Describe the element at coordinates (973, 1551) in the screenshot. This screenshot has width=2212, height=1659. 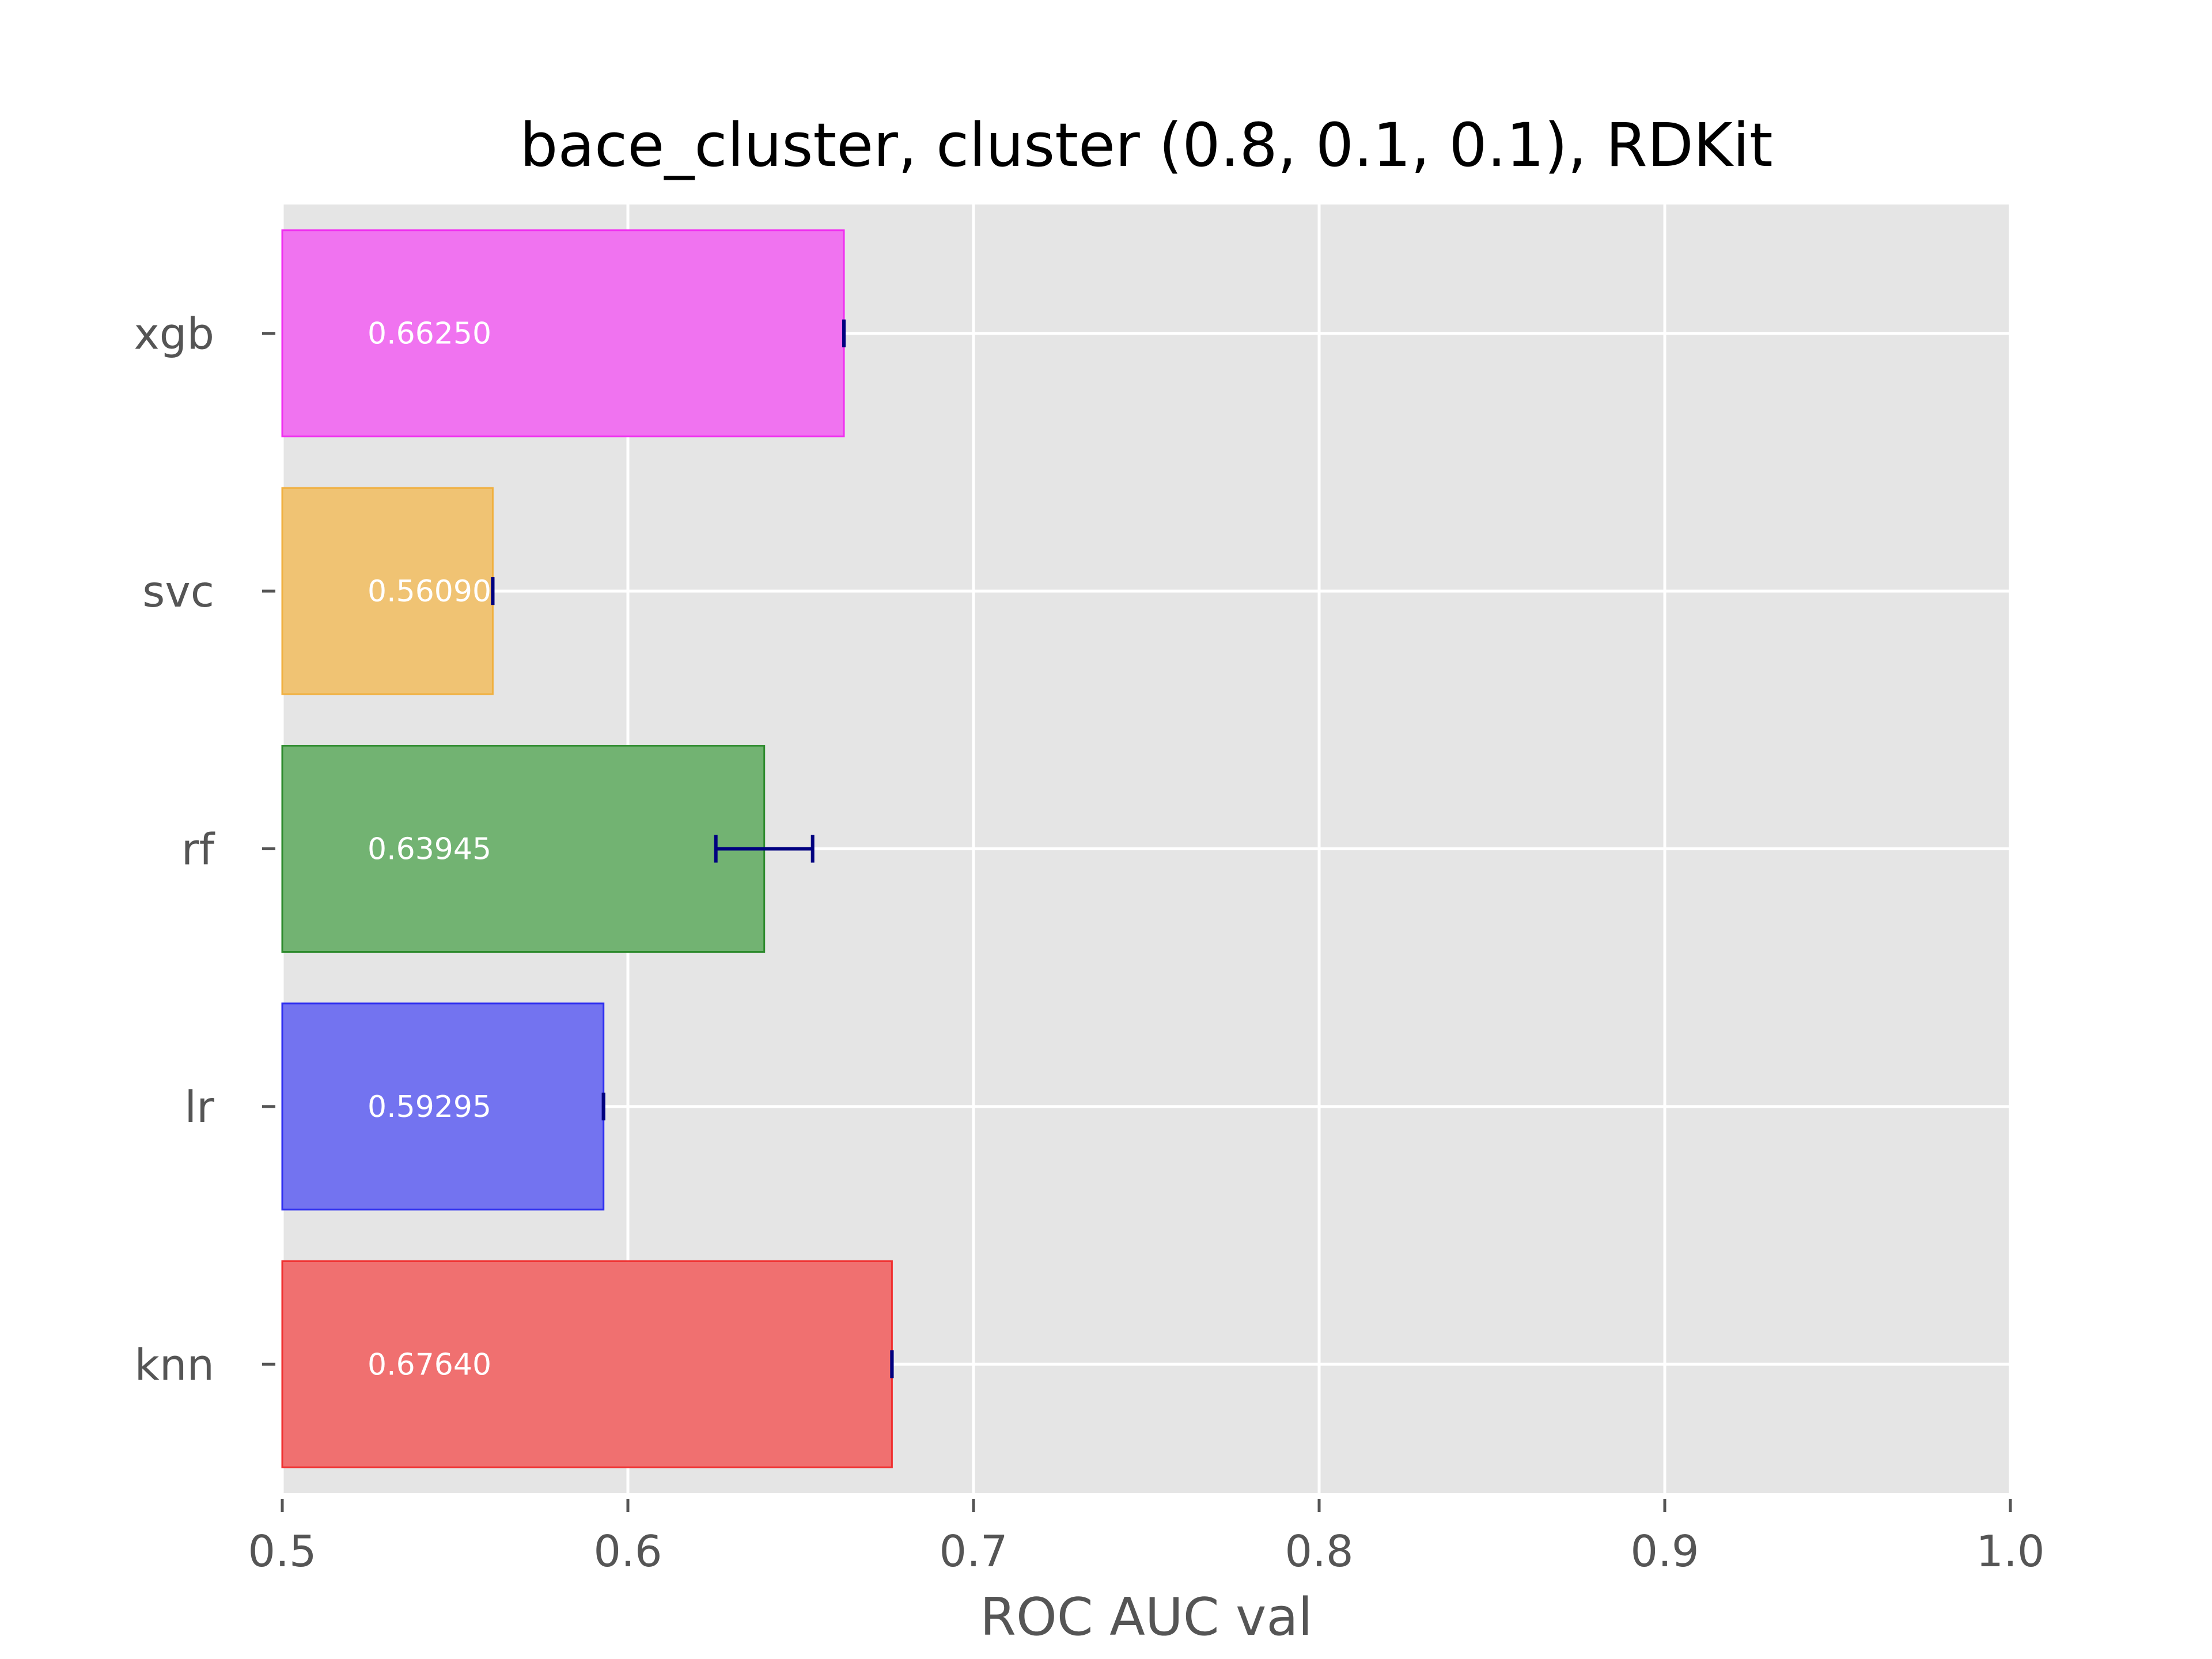
I see `x-tick-label-2: 0.7` at that location.